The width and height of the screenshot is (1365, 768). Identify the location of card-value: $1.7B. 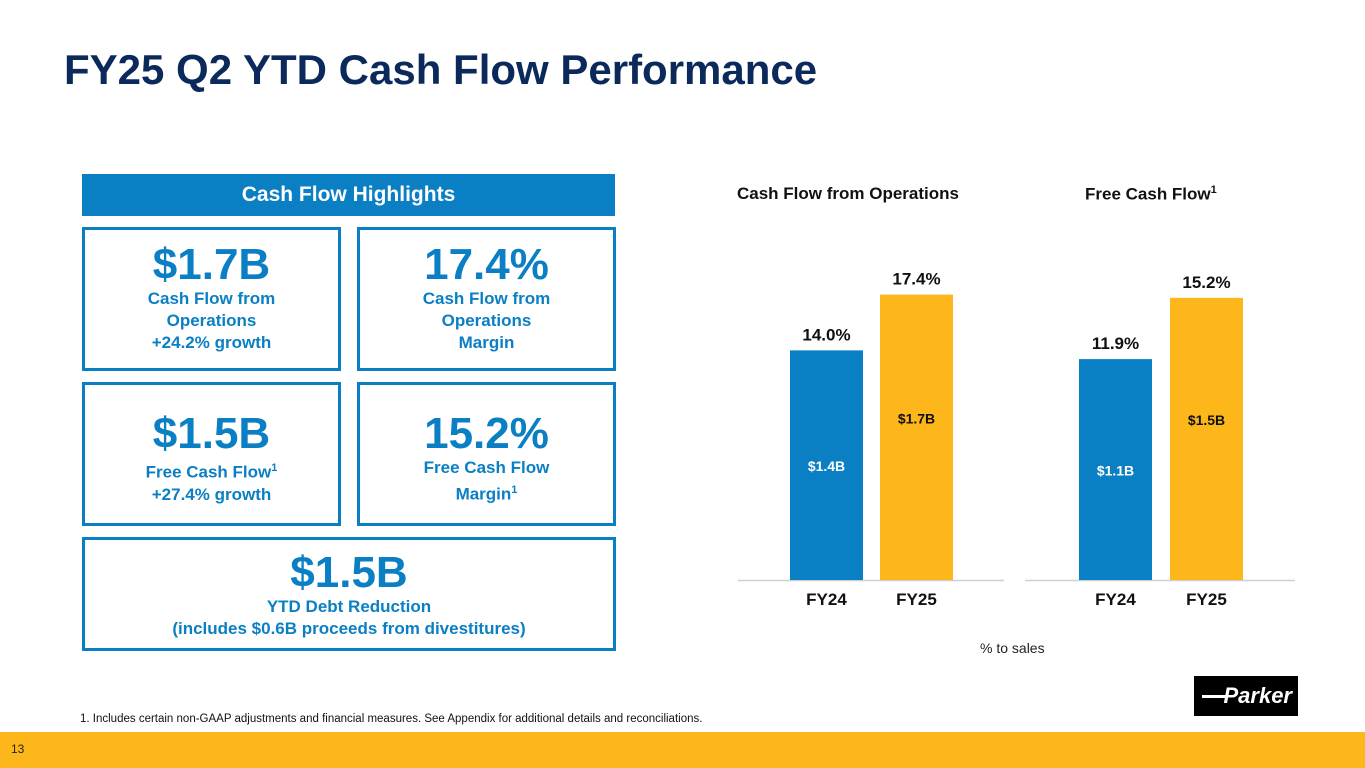
(211, 264).